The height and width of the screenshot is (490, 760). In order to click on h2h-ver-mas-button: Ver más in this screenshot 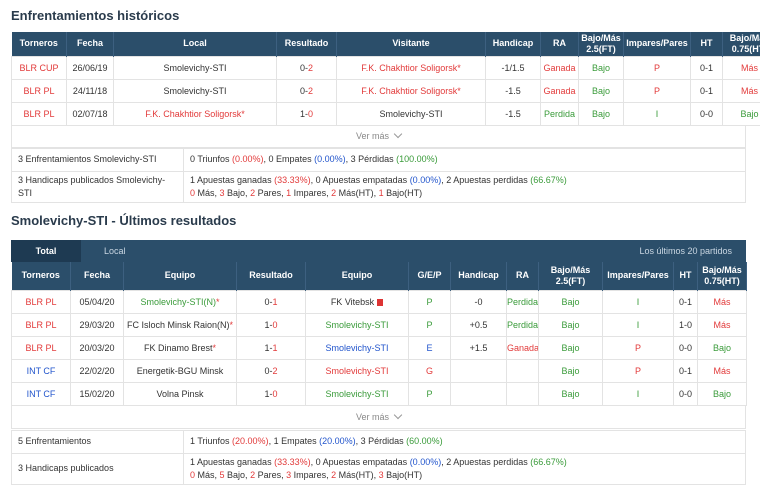, I will do `click(378, 136)`.